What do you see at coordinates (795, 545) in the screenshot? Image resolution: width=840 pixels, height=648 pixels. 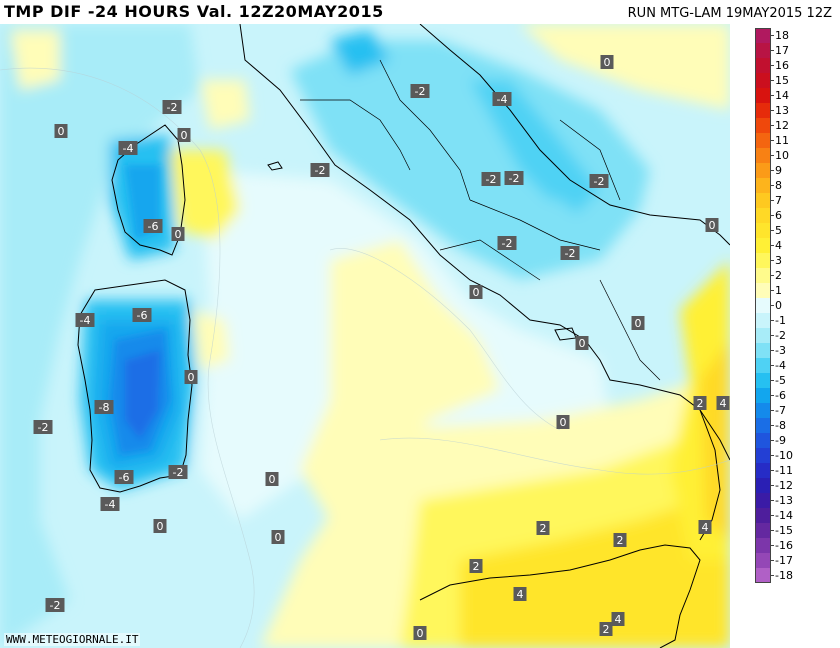 I see `legend-entry: -16` at bounding box center [795, 545].